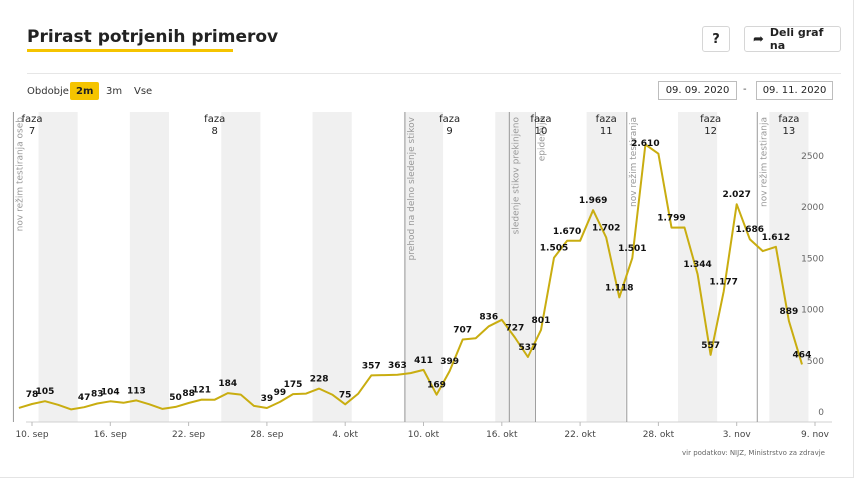 The width and height of the screenshot is (864, 483). What do you see at coordinates (449, 131) in the screenshot?
I see `phase-number: 9` at bounding box center [449, 131].